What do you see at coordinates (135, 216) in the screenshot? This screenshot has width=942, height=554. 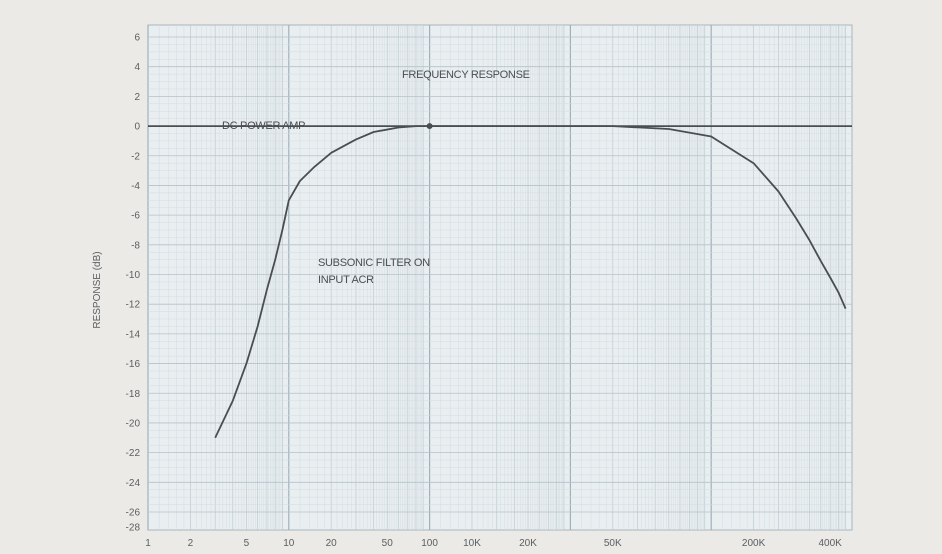 I see `y-tick-label: -6` at bounding box center [135, 216].